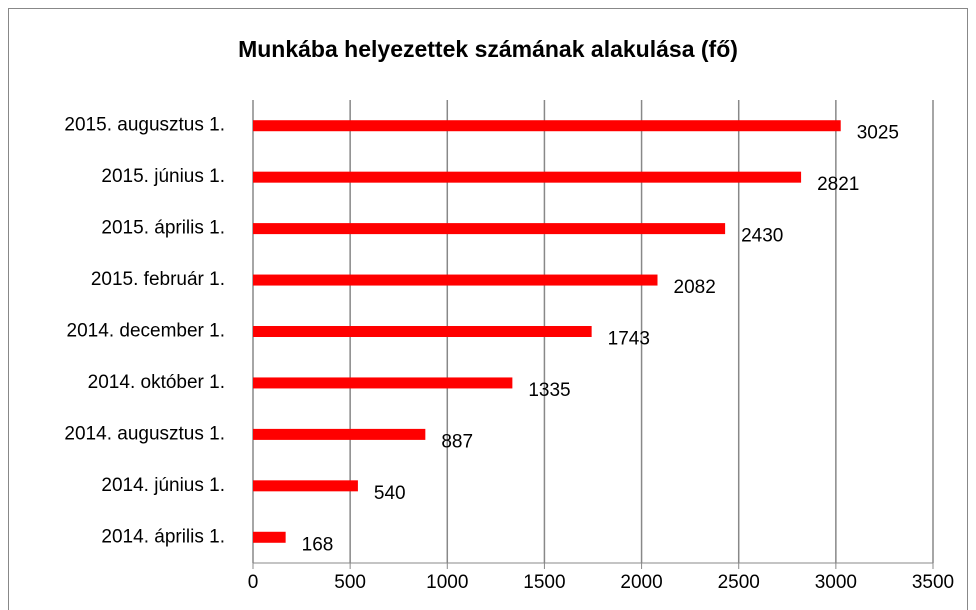 The height and width of the screenshot is (610, 976). I want to click on x-tick-label: 3500, so click(933, 582).